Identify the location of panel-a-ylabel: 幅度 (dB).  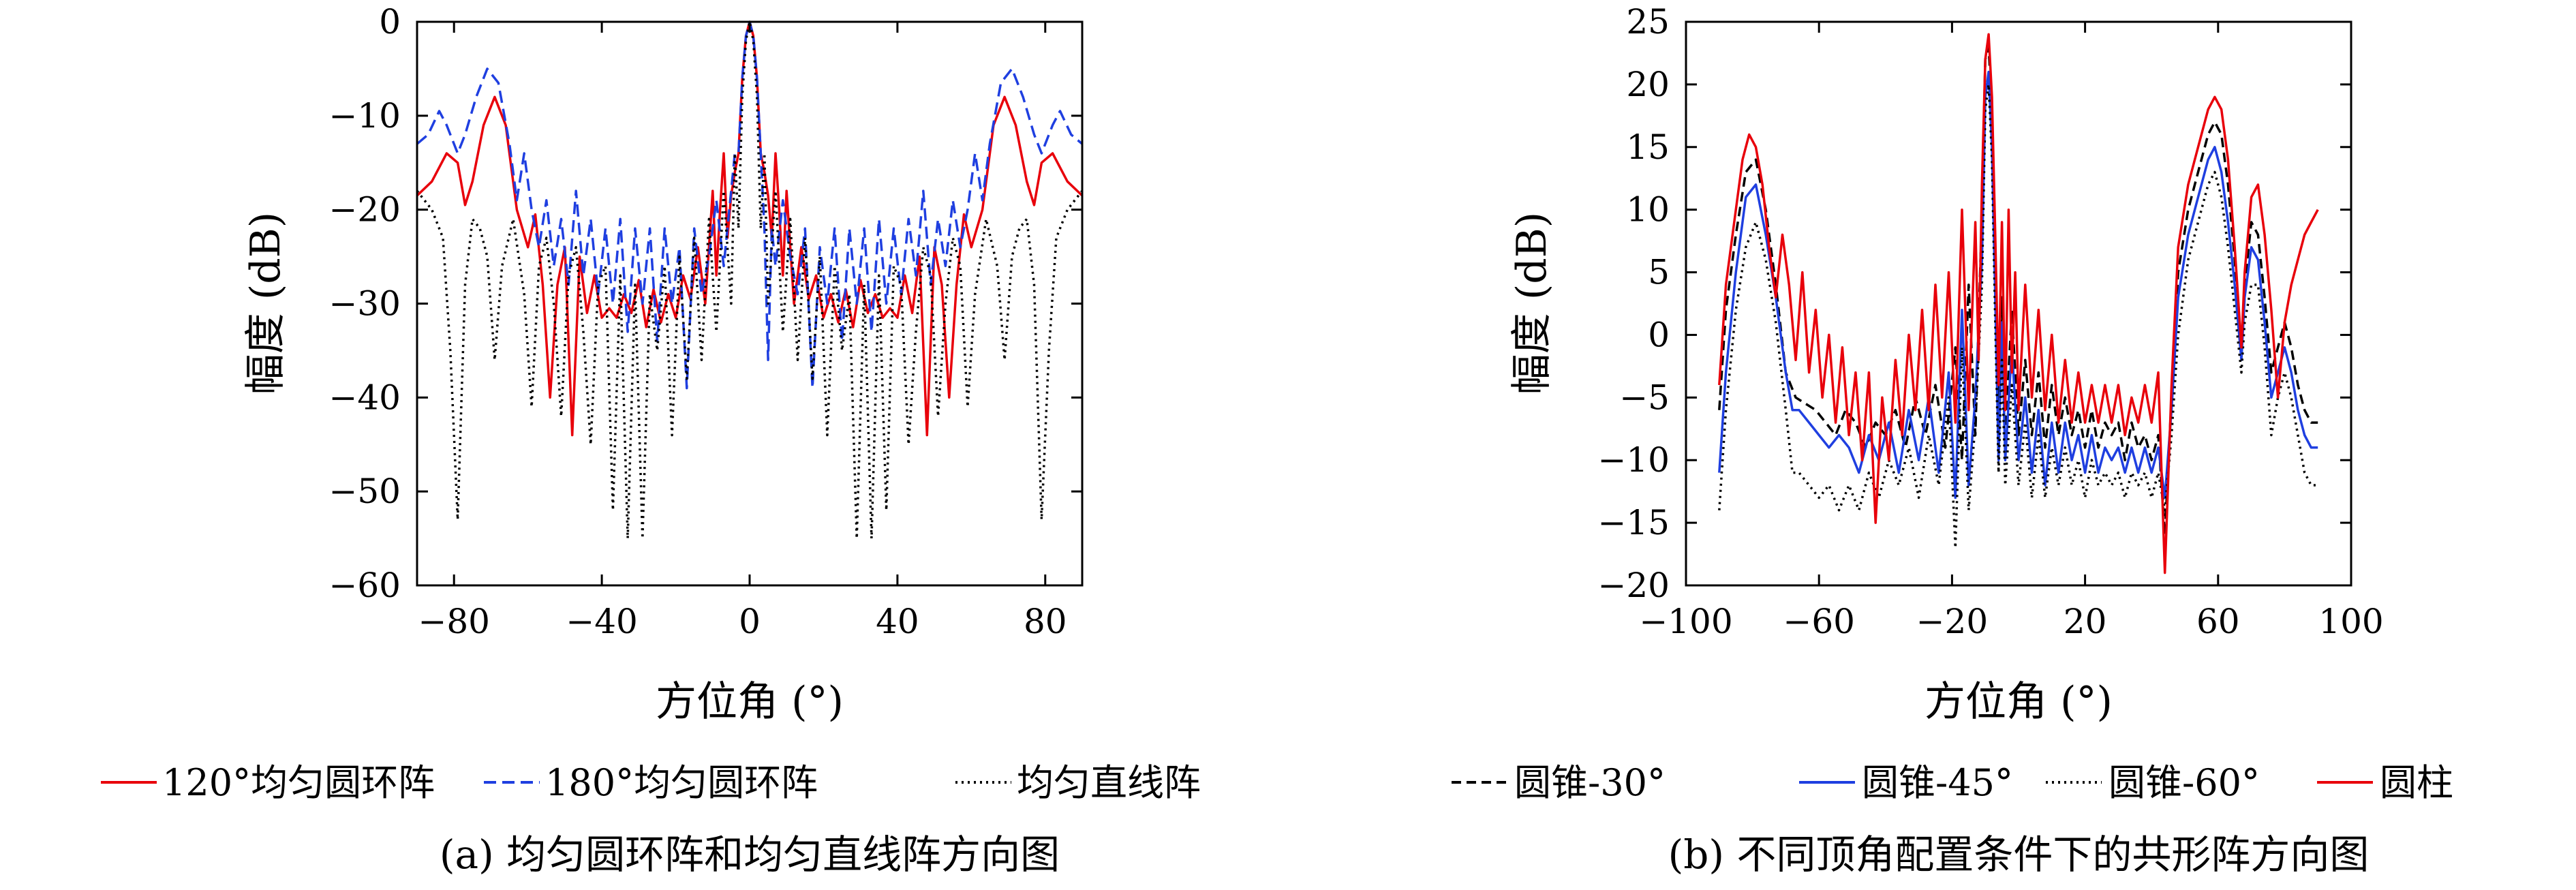
(266, 303).